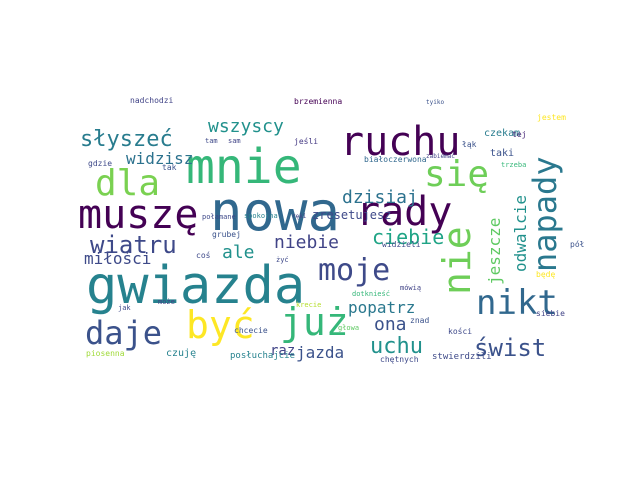 The image size is (640, 480). Describe the element at coordinates (127, 183) in the screenshot. I see `word: dla` at that location.